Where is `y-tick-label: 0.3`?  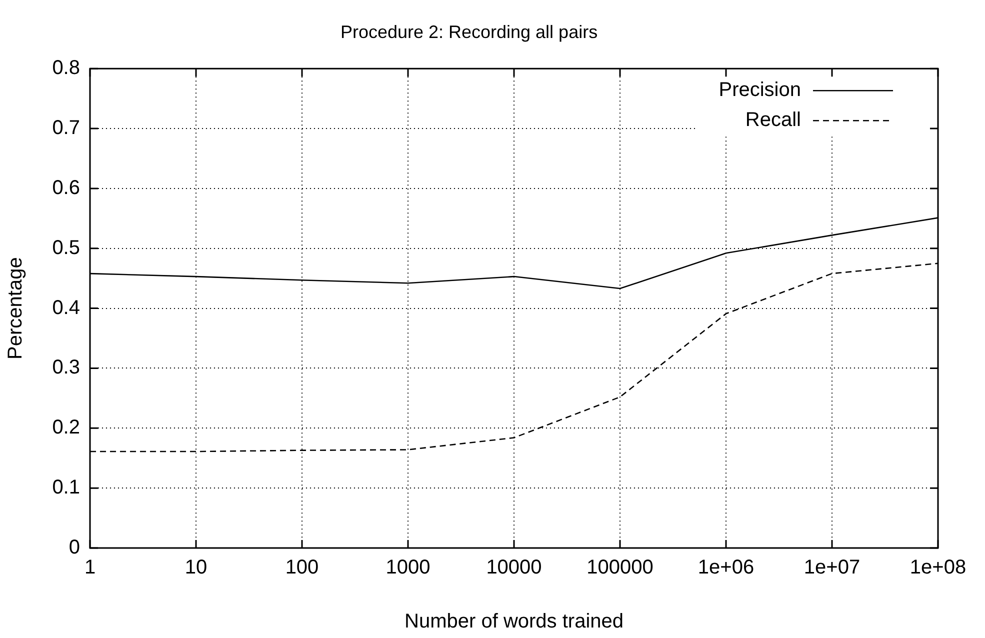 y-tick-label: 0.3 is located at coordinates (66, 367).